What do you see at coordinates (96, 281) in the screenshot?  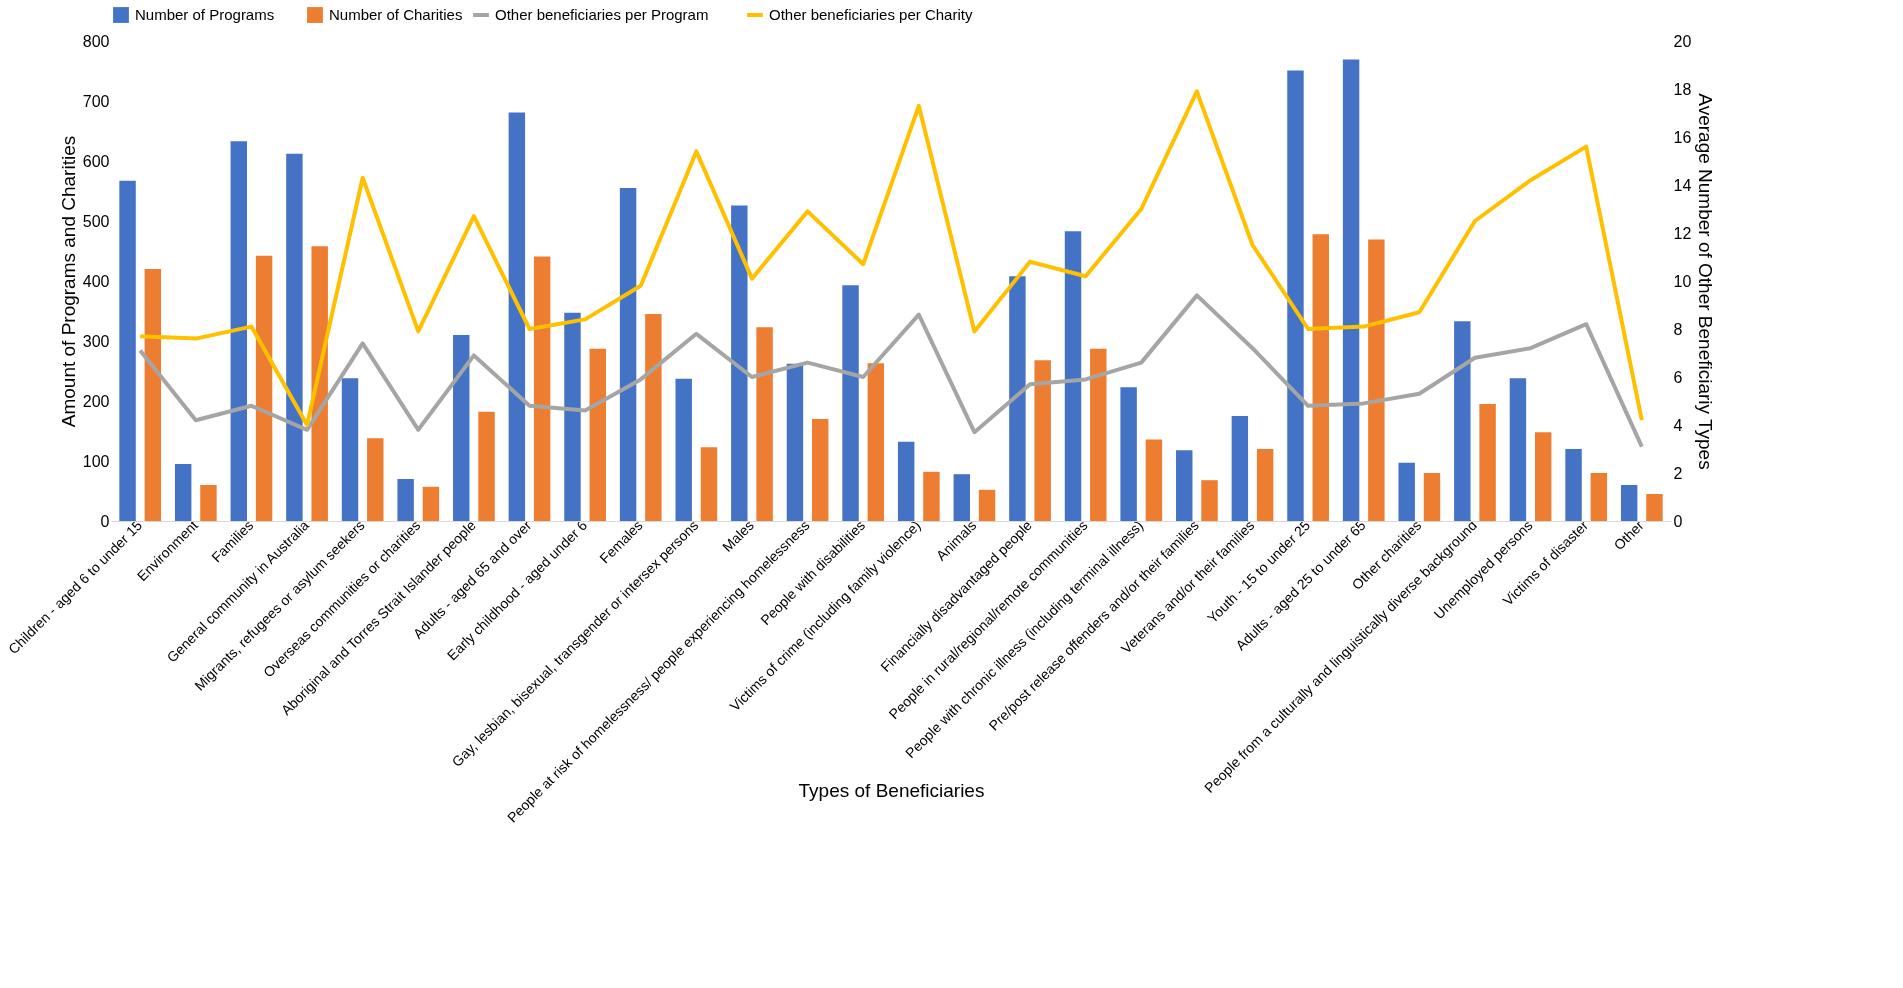 I see `y-tick-label: 400` at bounding box center [96, 281].